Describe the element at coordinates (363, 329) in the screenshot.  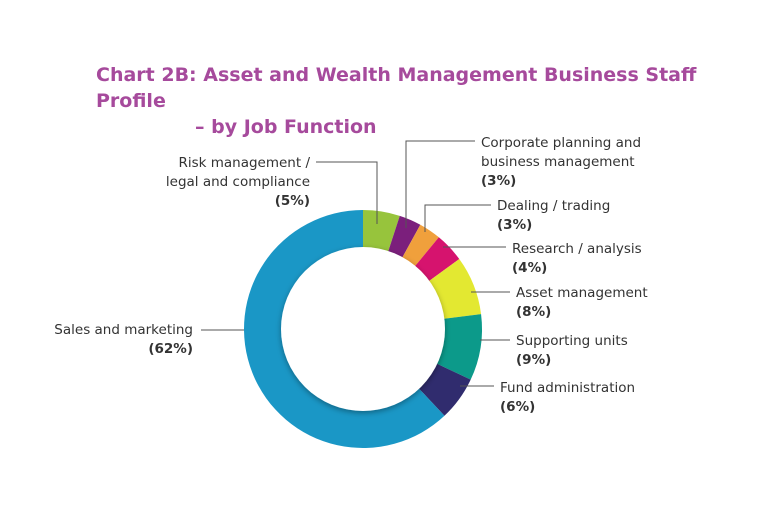
I see `donut-hole` at that location.